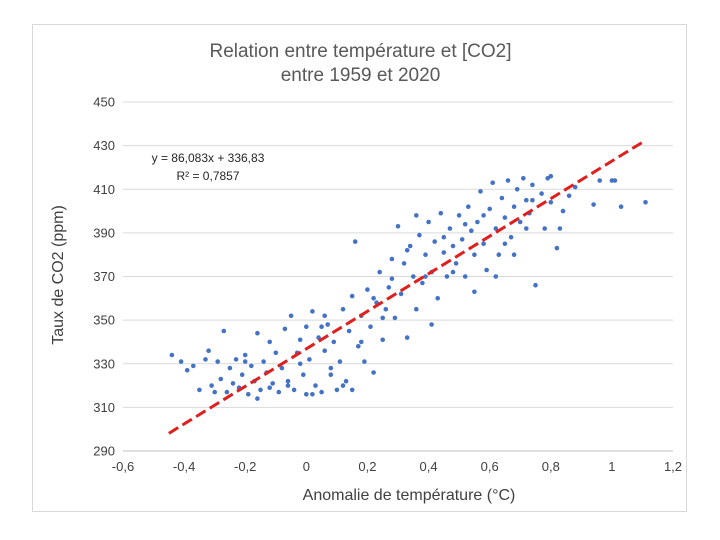 The width and height of the screenshot is (720, 540). Describe the element at coordinates (490, 466) in the screenshot. I see `x-tick-label: 0,6` at that location.